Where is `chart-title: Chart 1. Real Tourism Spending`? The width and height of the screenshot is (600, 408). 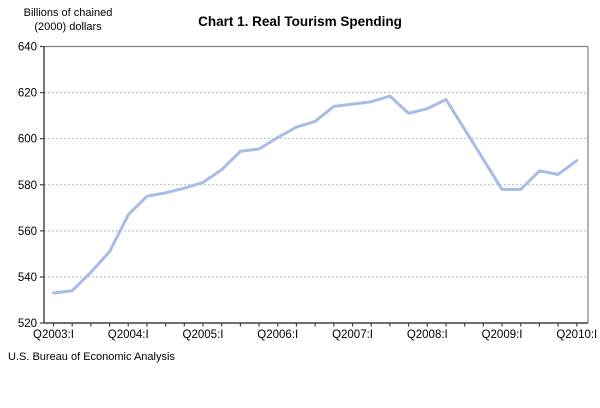 chart-title: Chart 1. Real Tourism Spending is located at coordinates (300, 21).